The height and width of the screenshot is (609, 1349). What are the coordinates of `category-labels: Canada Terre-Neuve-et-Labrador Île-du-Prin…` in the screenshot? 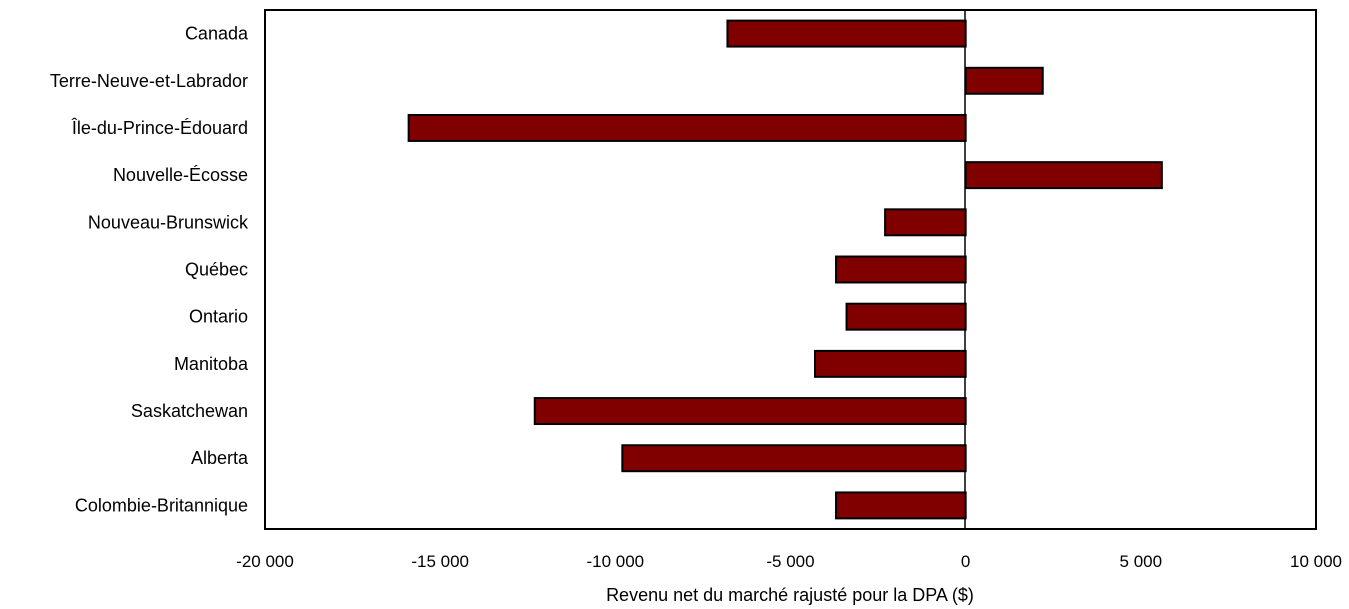 It's located at (149, 270).